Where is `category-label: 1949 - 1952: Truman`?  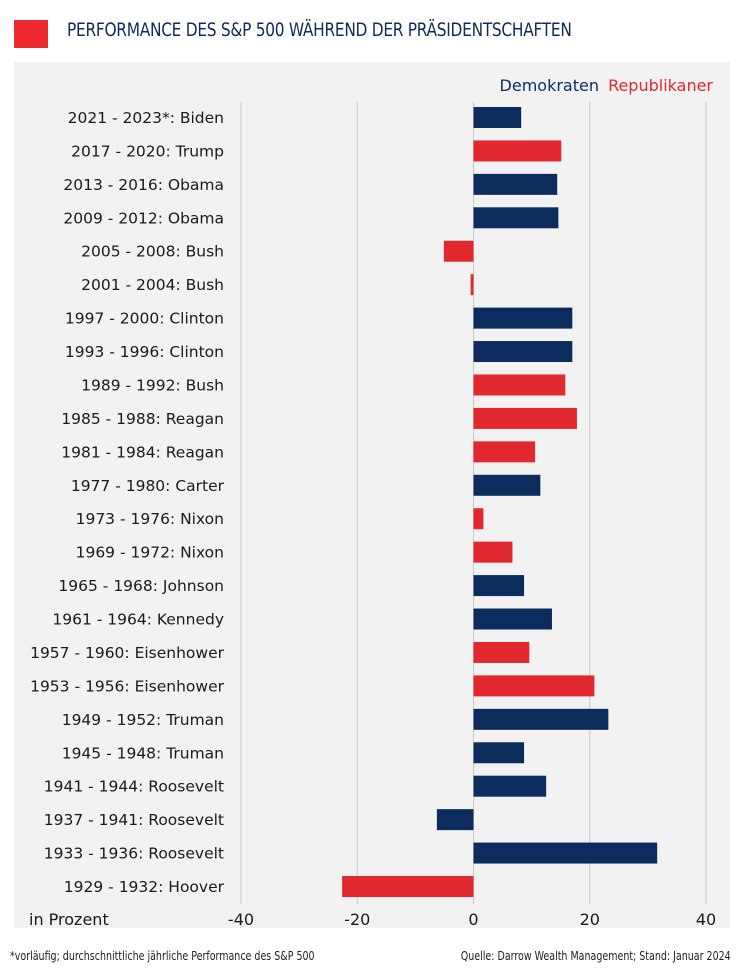
category-label: 1949 - 1952: Truman is located at coordinates (143, 720).